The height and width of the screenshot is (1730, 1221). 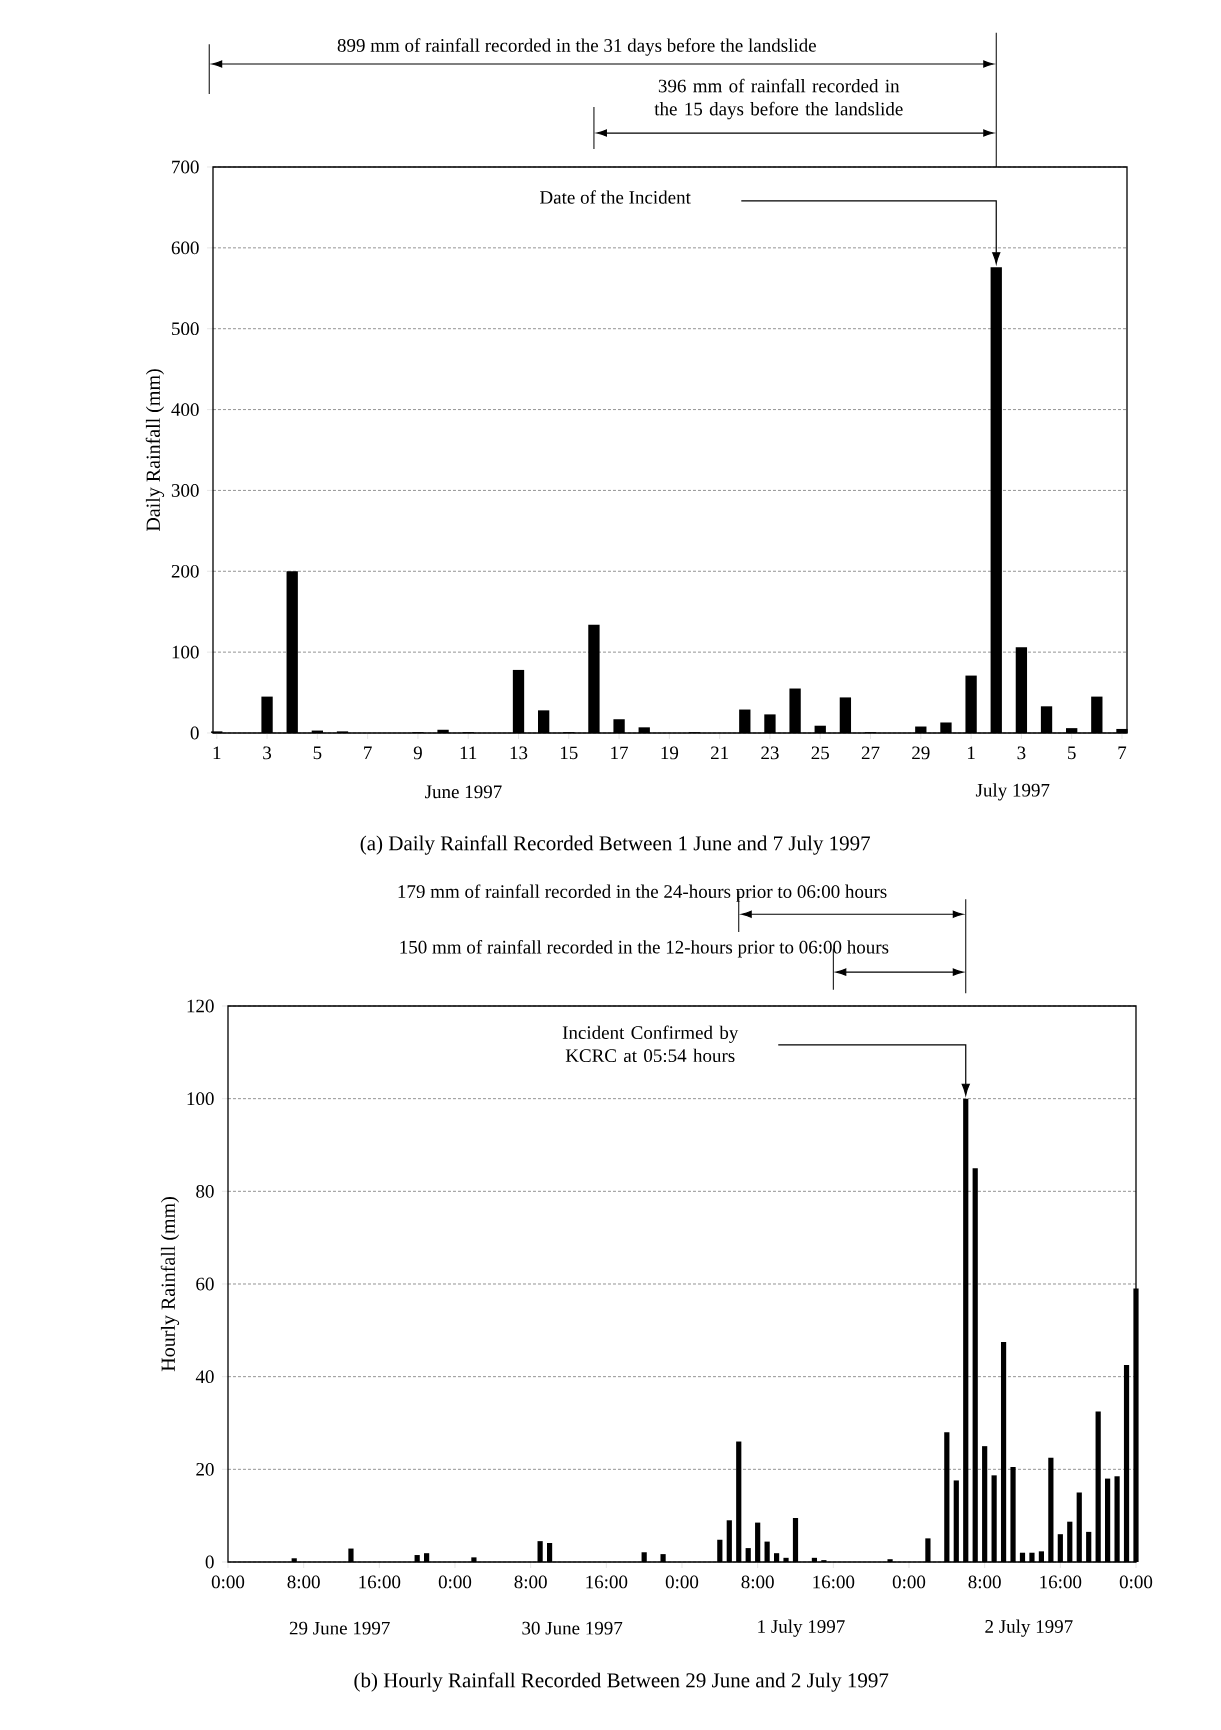 I want to click on y-tick-label: 300, so click(x=185, y=490).